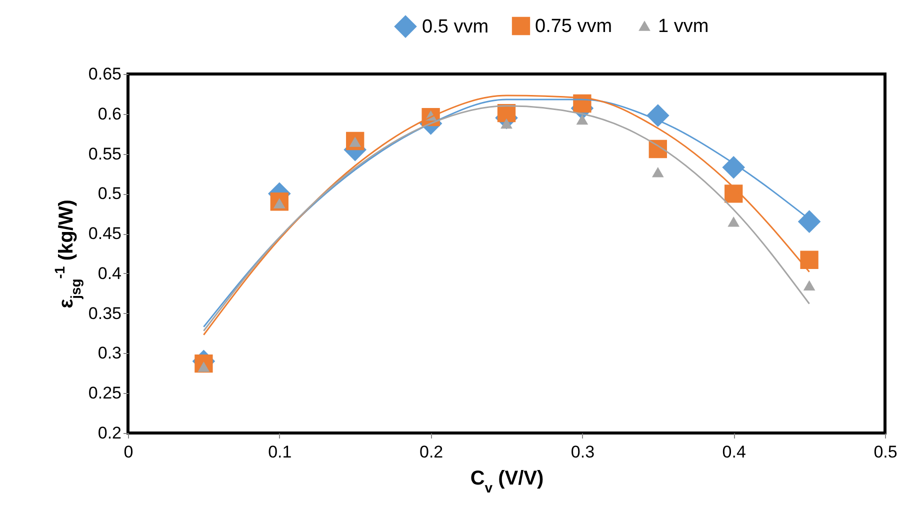  Describe the element at coordinates (110, 194) in the screenshot. I see `y-tick-label: 0.5` at that location.